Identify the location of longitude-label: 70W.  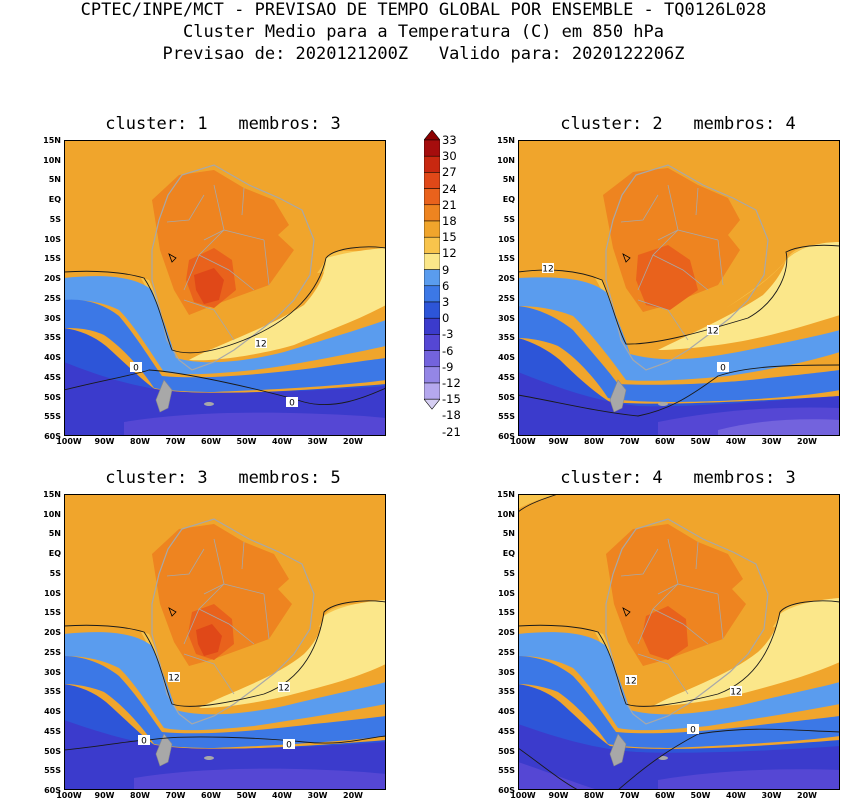
(175, 795).